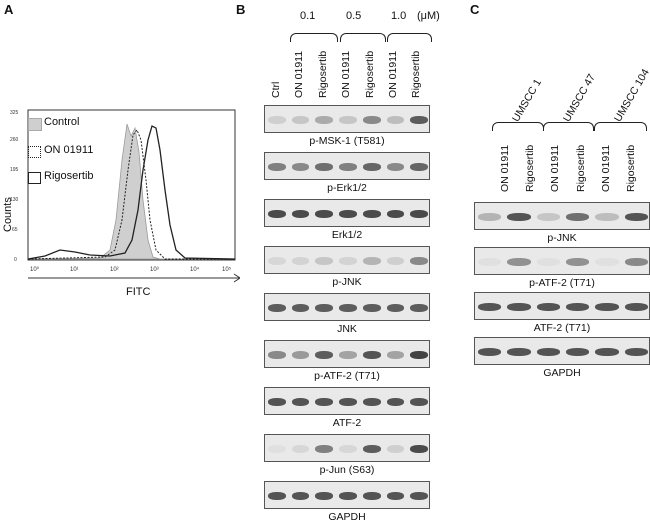 The width and height of the screenshot is (650, 523). I want to click on legend-swatch-control, so click(35, 124).